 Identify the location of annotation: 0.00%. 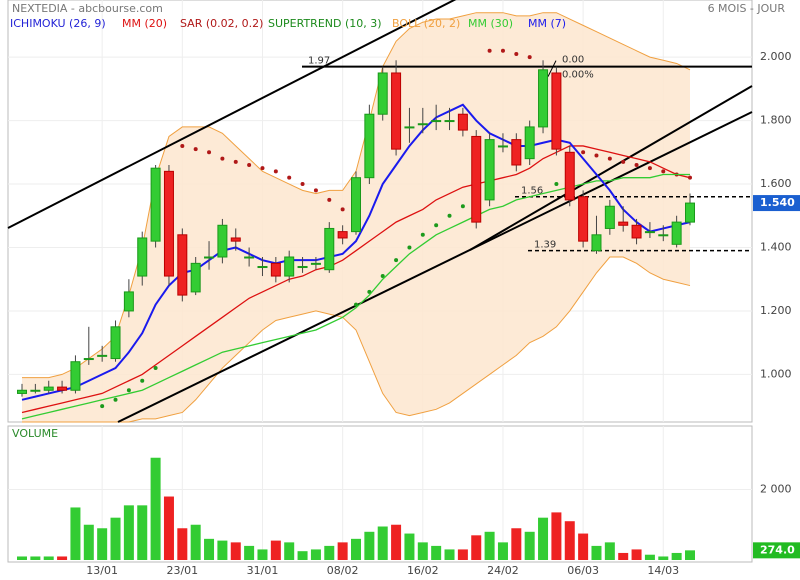
(578, 75).